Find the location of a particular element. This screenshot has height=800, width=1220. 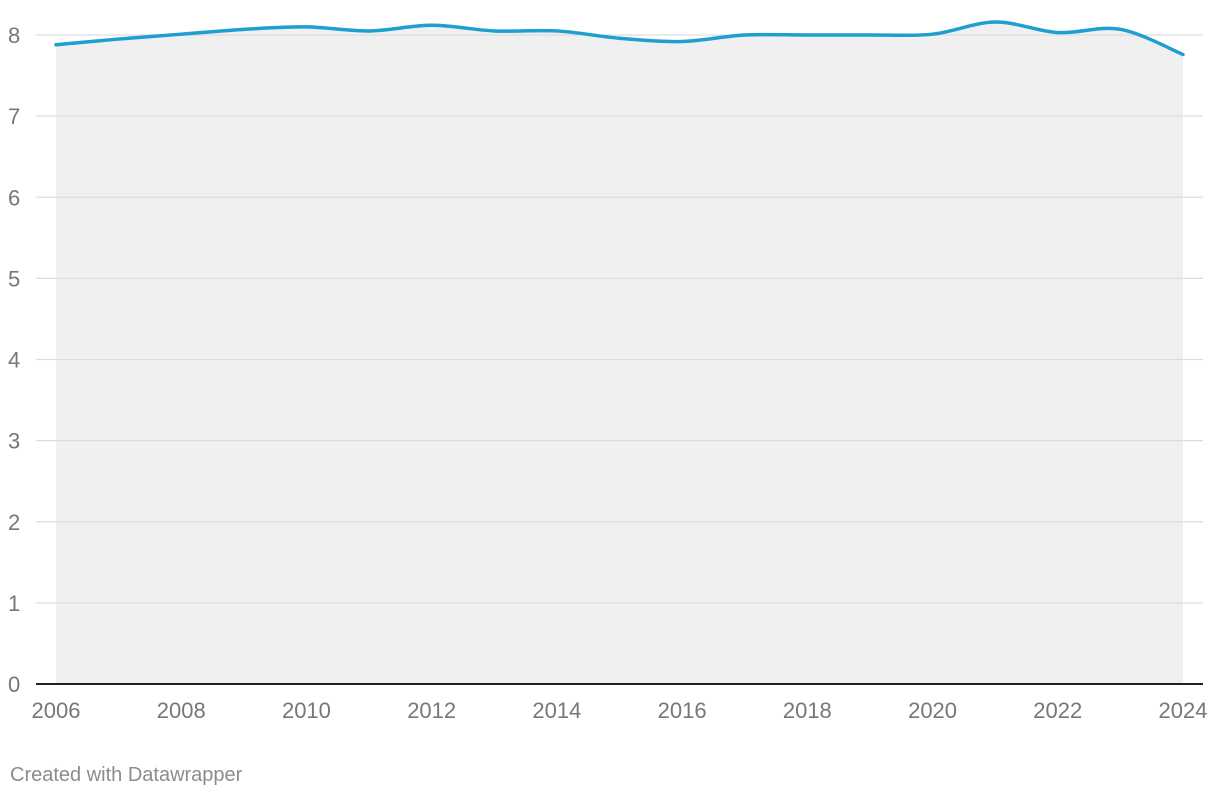

x-tick-label: 2010 is located at coordinates (306, 710).